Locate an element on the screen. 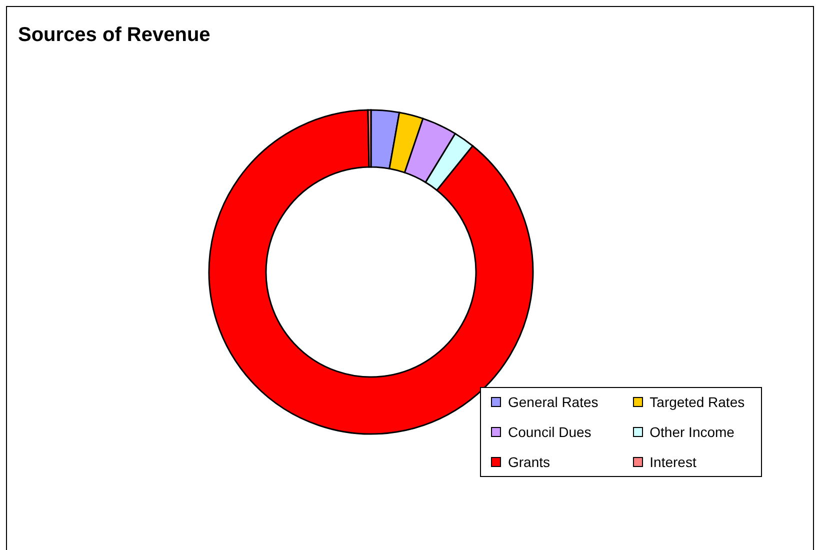 The width and height of the screenshot is (817, 550). chart-title: Sources of Revenue is located at coordinates (114, 35).